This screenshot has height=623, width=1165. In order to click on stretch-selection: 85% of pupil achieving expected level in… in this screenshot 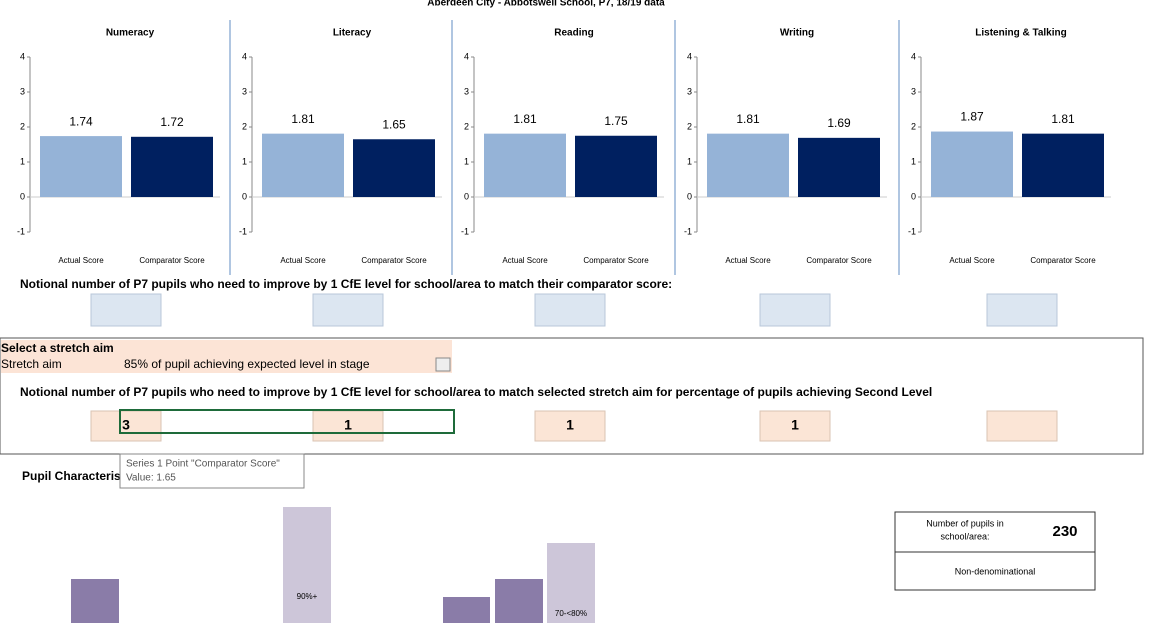, I will do `click(247, 364)`.